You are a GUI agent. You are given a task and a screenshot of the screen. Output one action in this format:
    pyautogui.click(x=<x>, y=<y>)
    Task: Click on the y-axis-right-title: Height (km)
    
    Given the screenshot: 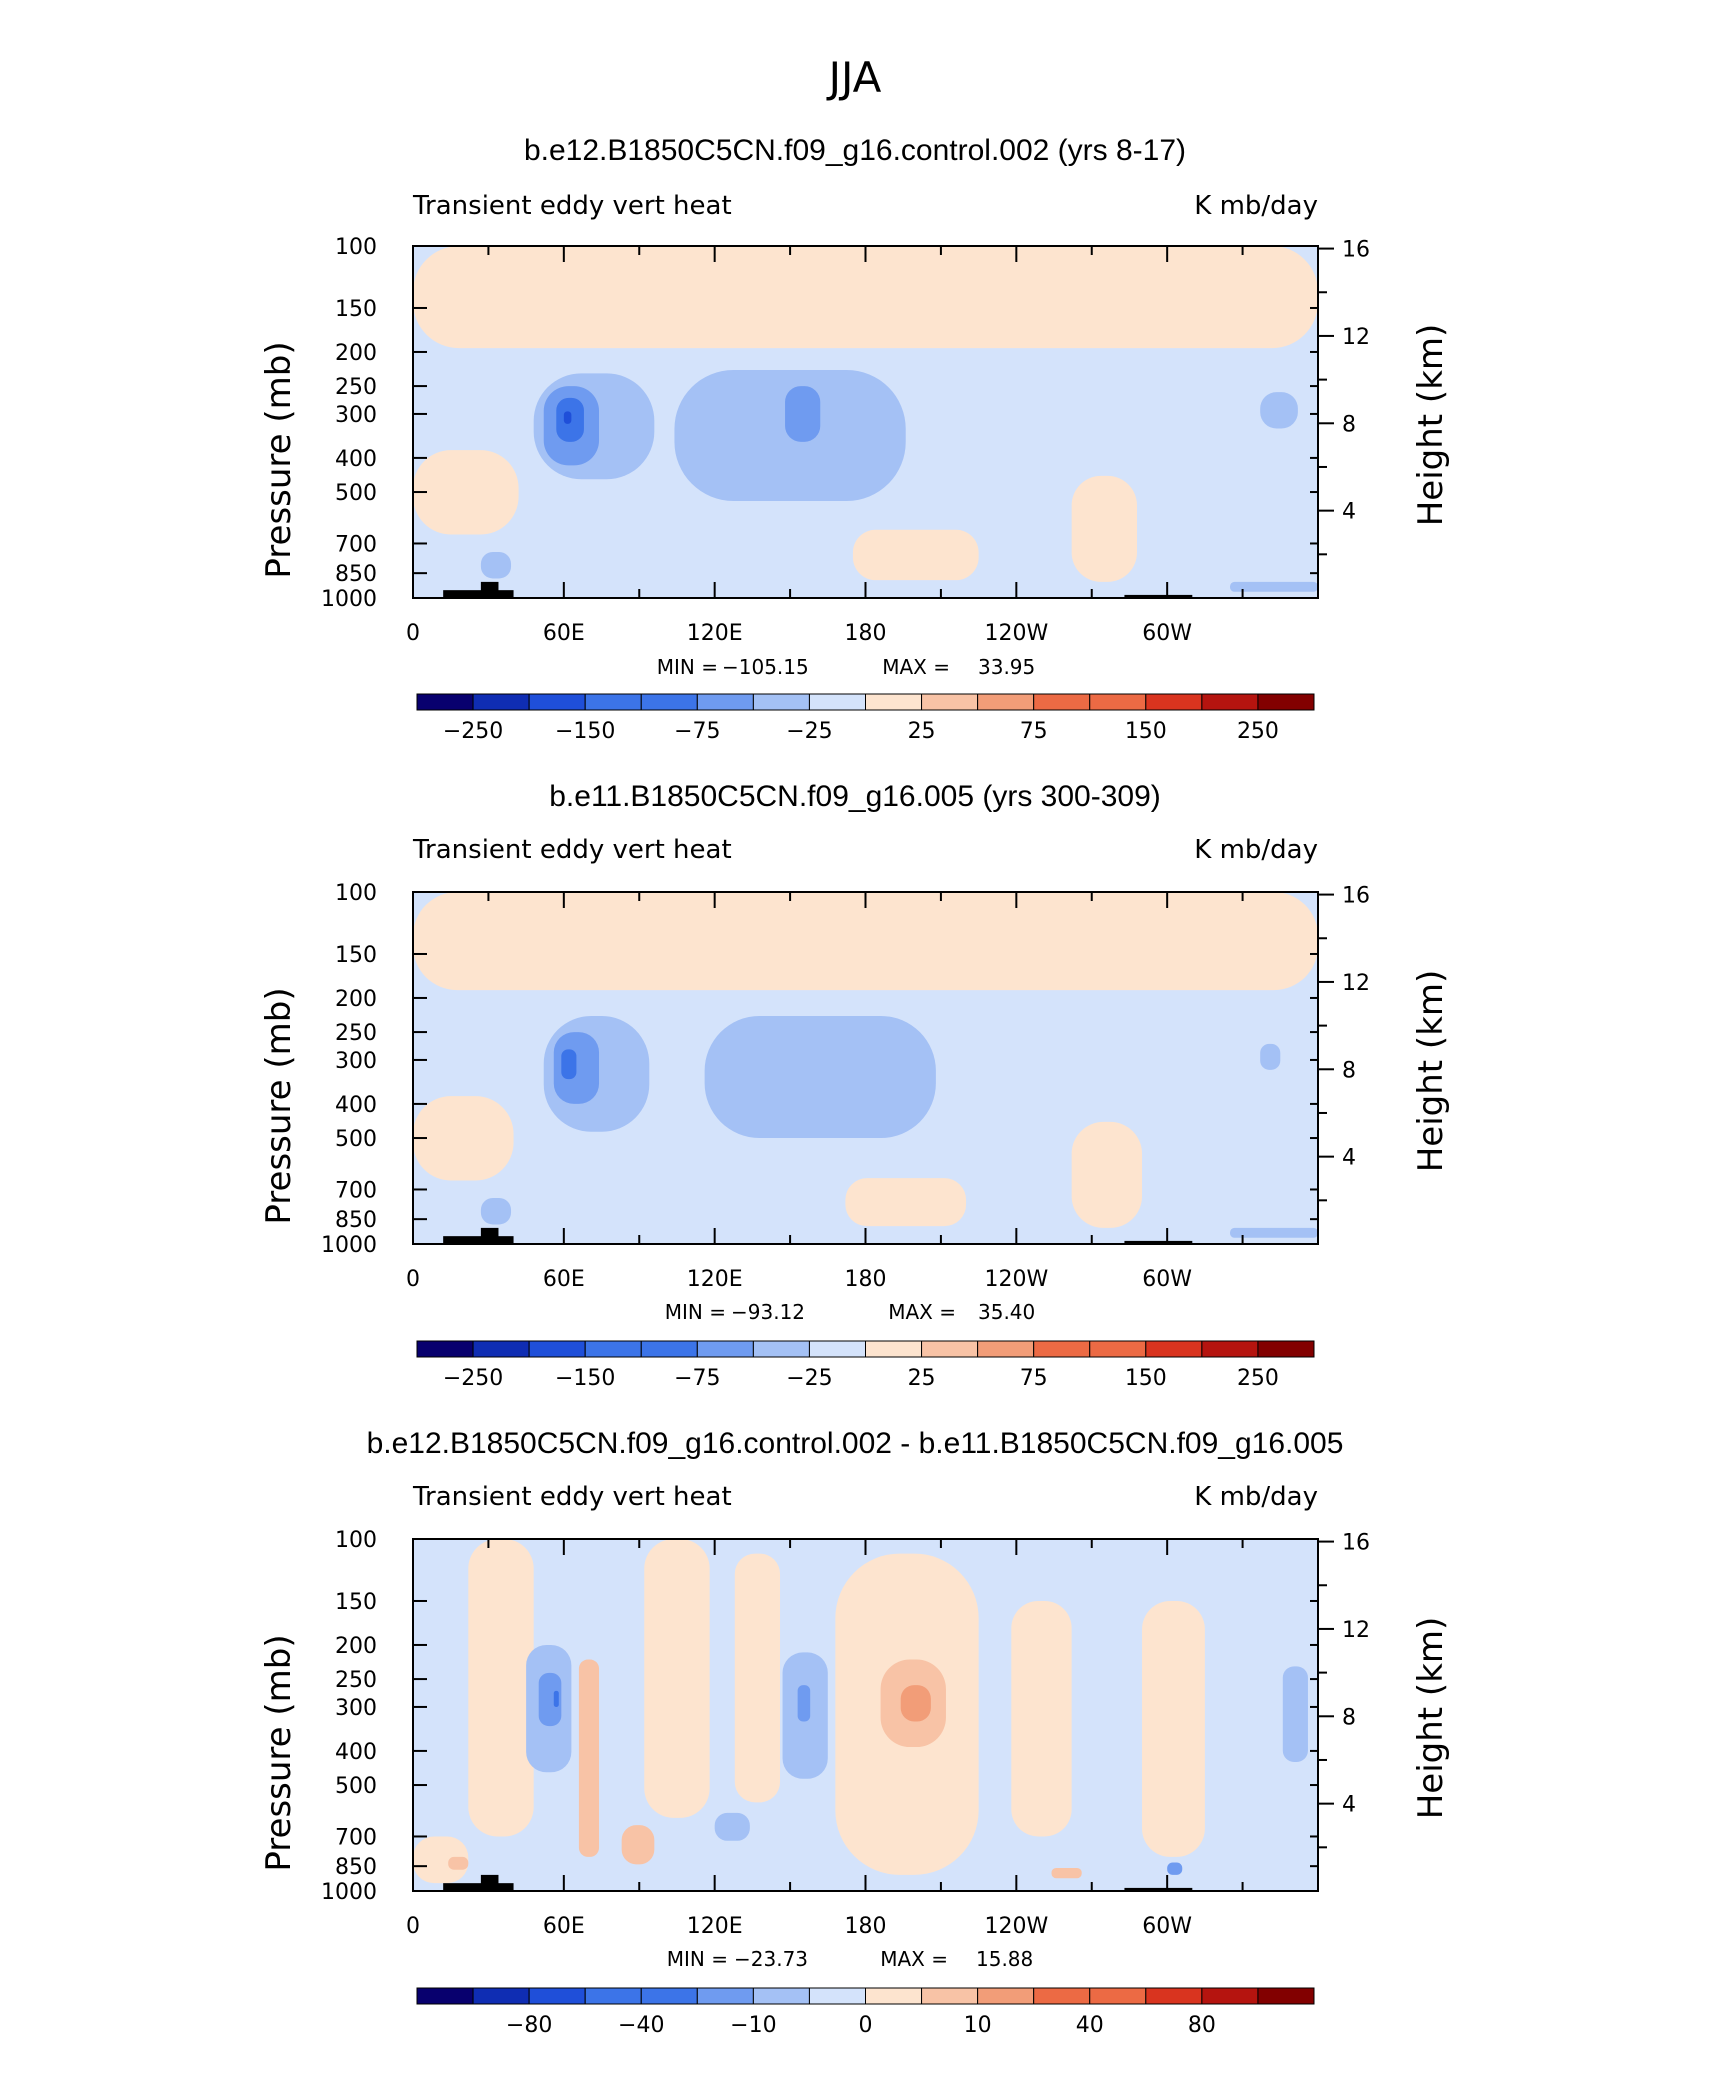 What is the action you would take?
    pyautogui.click(x=1431, y=1071)
    